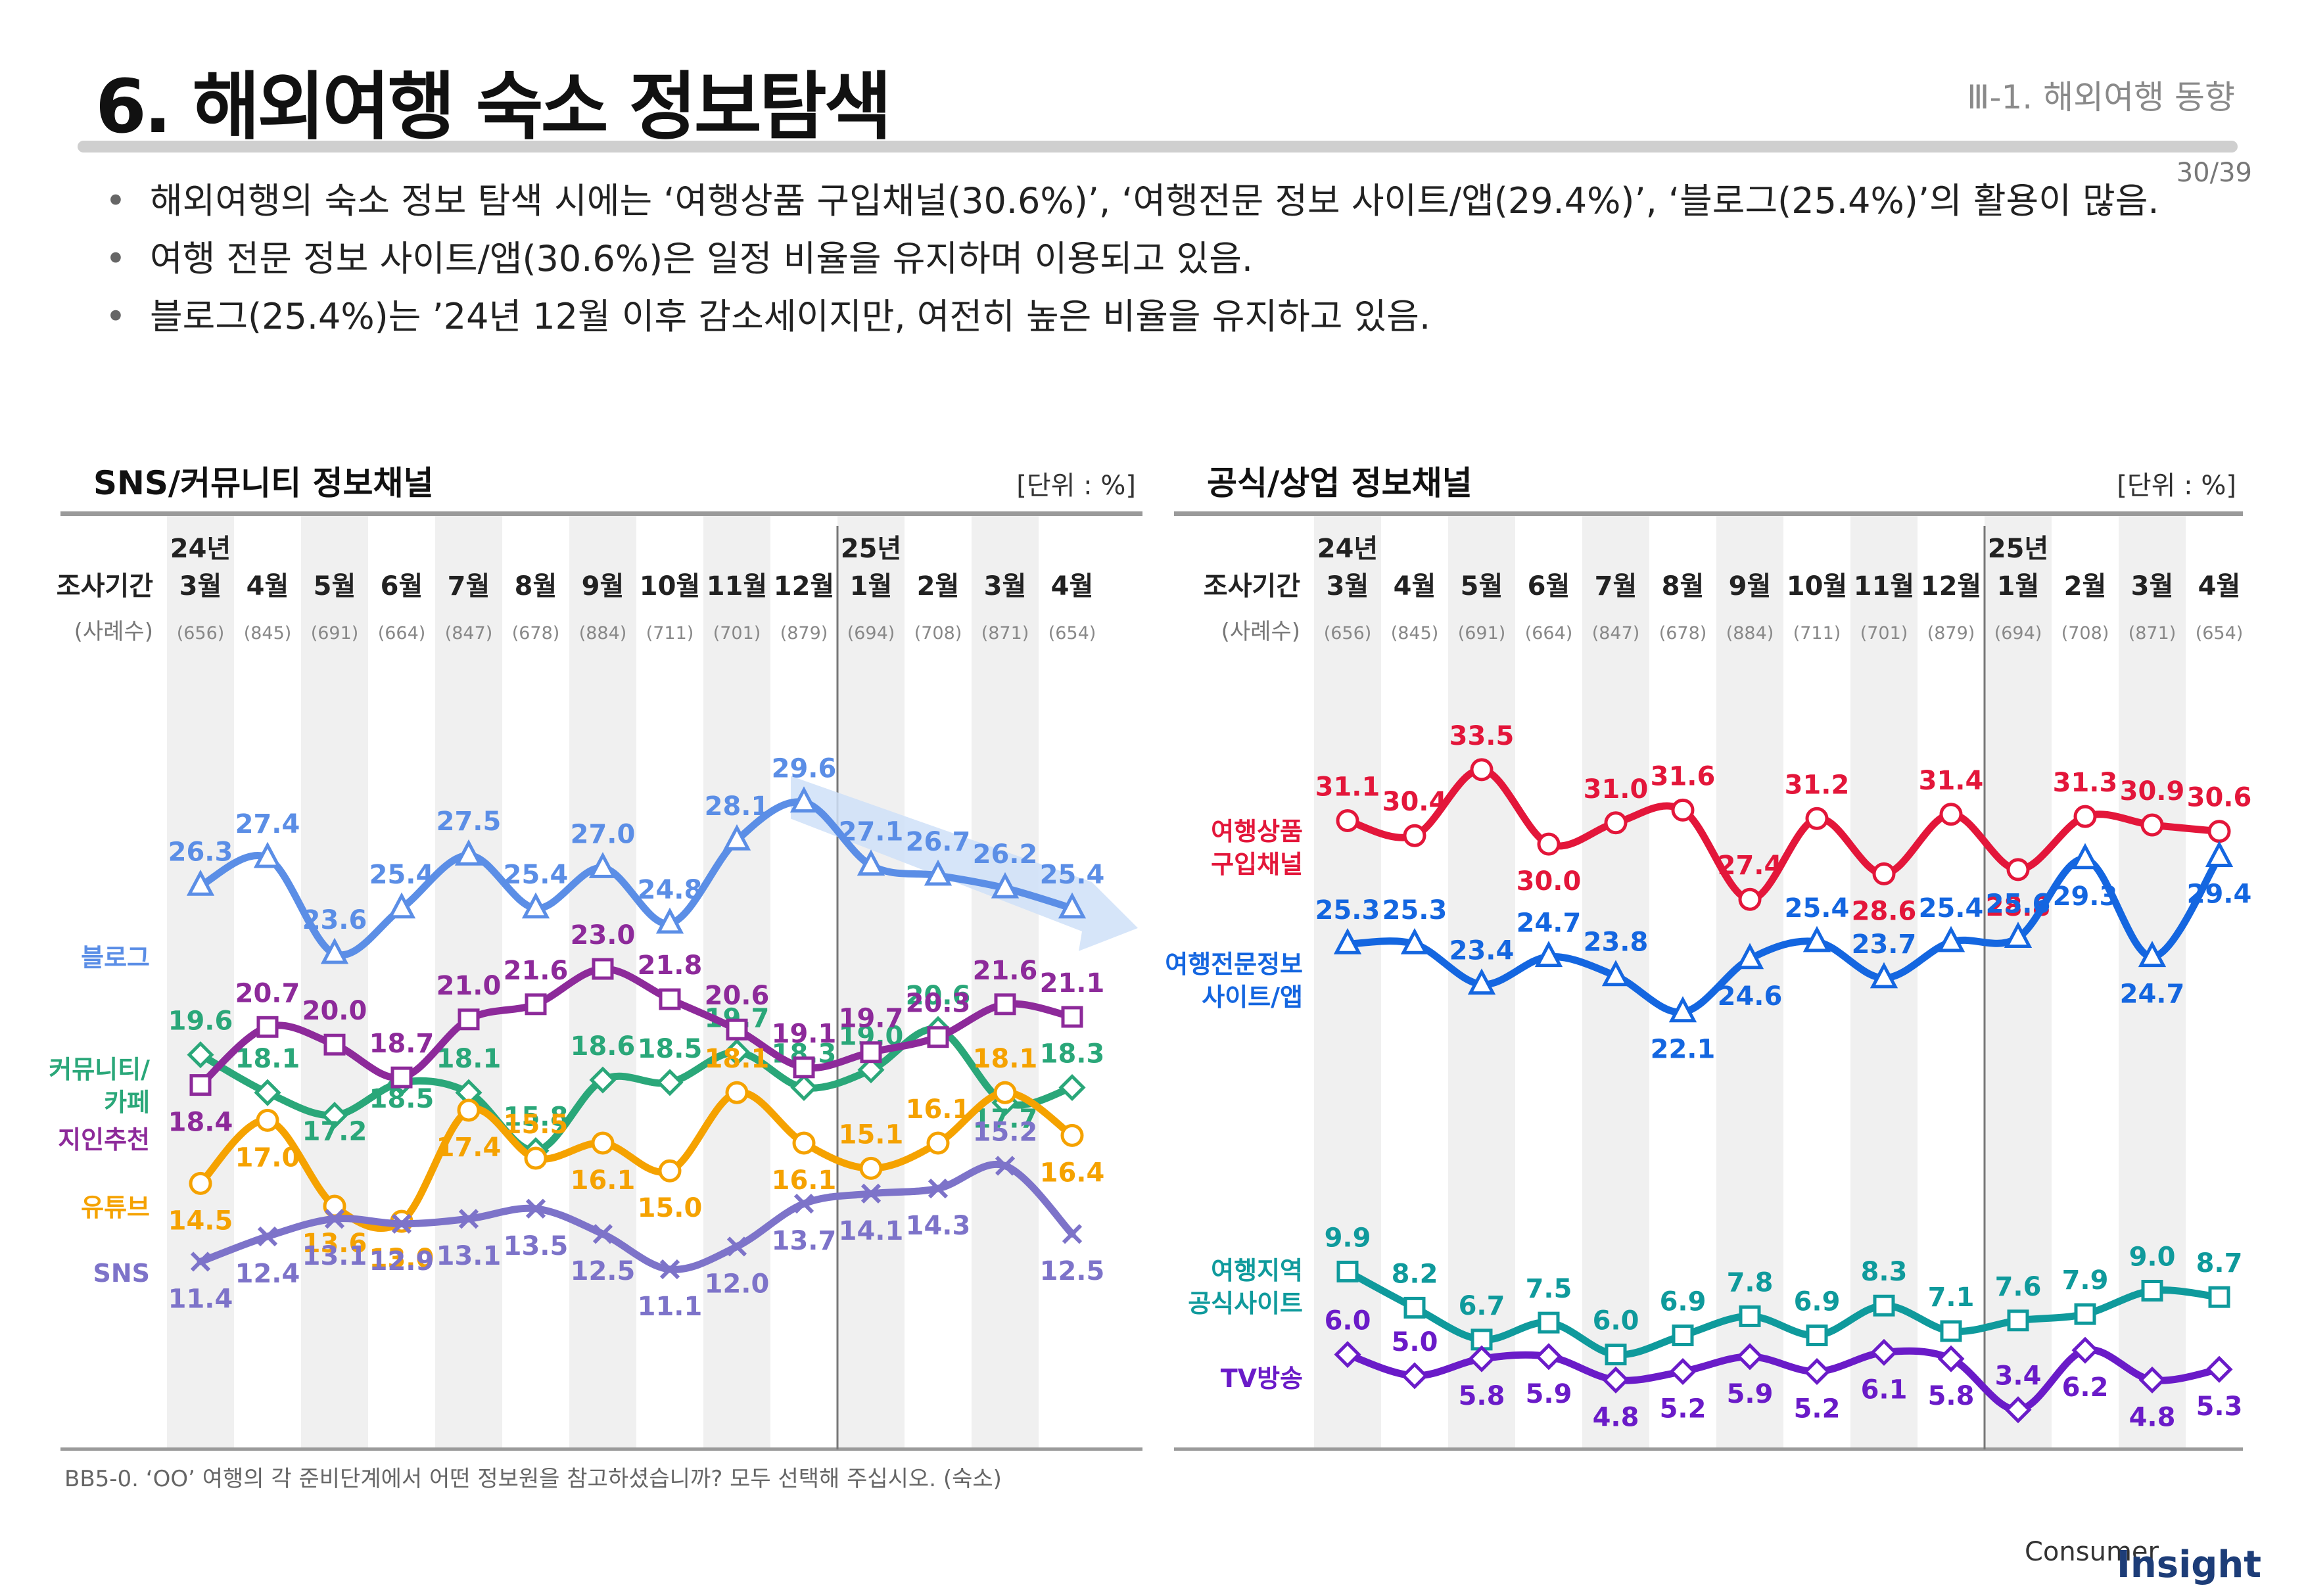 The width and height of the screenshot is (2306, 1596). What do you see at coordinates (670, 966) in the screenshot?
I see `data-label: 21.8` at bounding box center [670, 966].